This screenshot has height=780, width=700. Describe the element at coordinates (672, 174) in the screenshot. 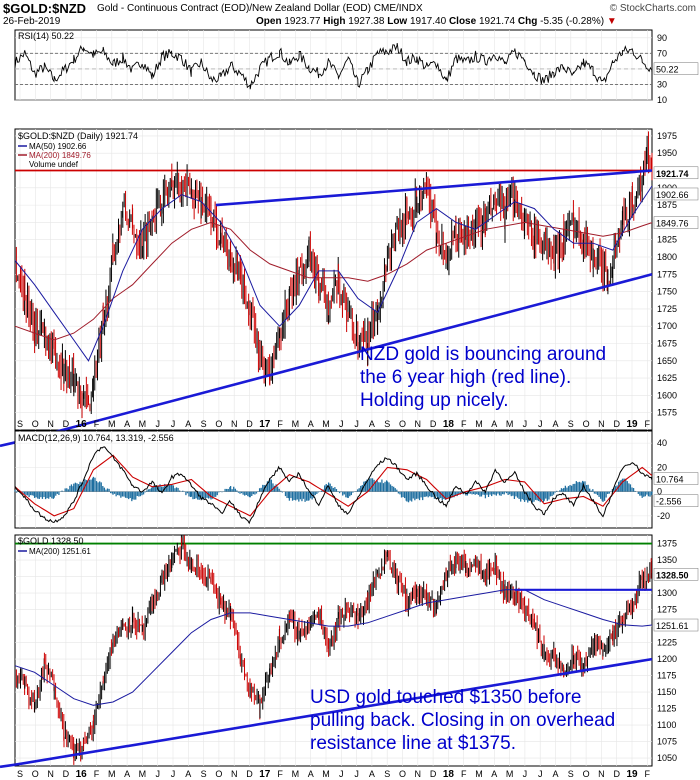

I see `nzd-close-value: 1921.74` at that location.